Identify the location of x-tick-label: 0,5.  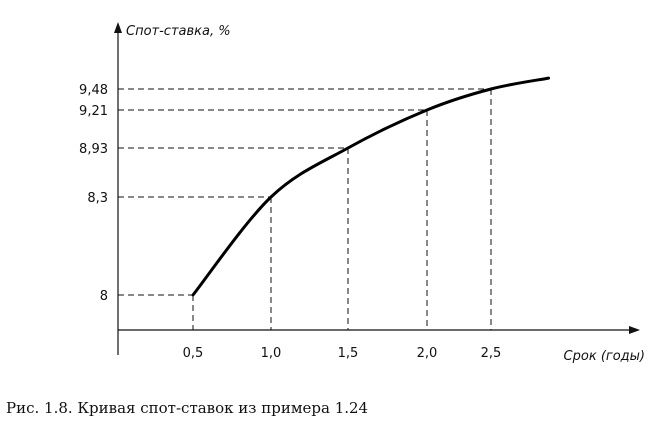
(193, 353).